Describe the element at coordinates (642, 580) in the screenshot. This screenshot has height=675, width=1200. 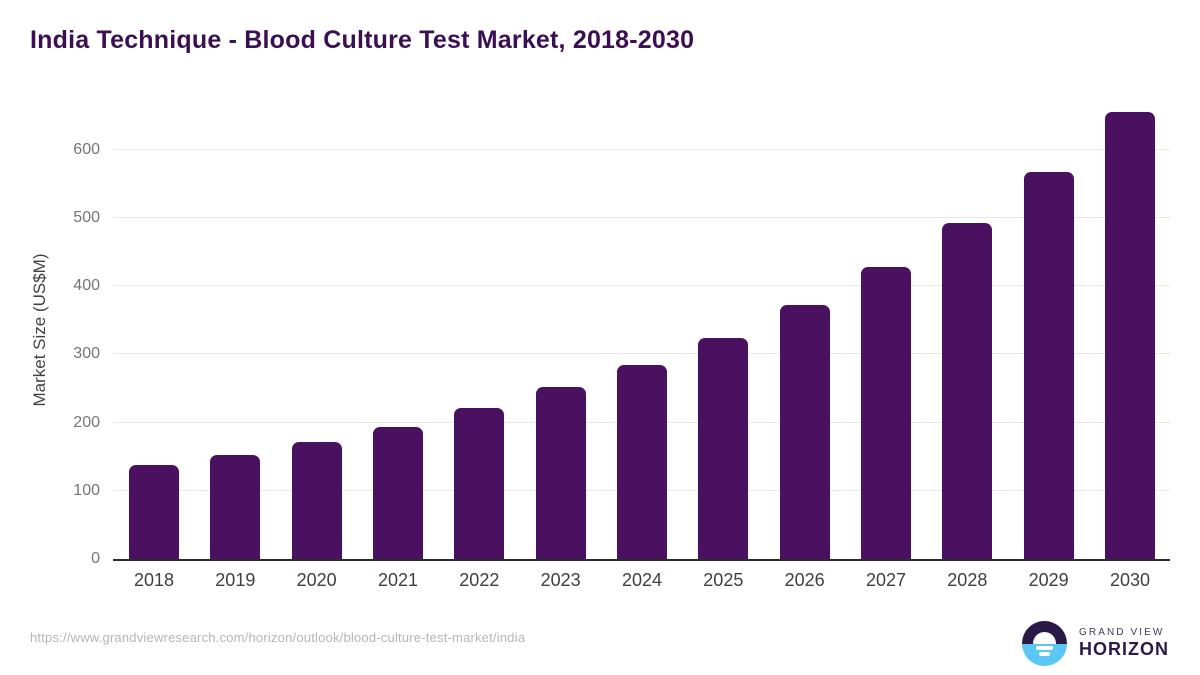
I see `x-tick-label-2024: 2024` at that location.